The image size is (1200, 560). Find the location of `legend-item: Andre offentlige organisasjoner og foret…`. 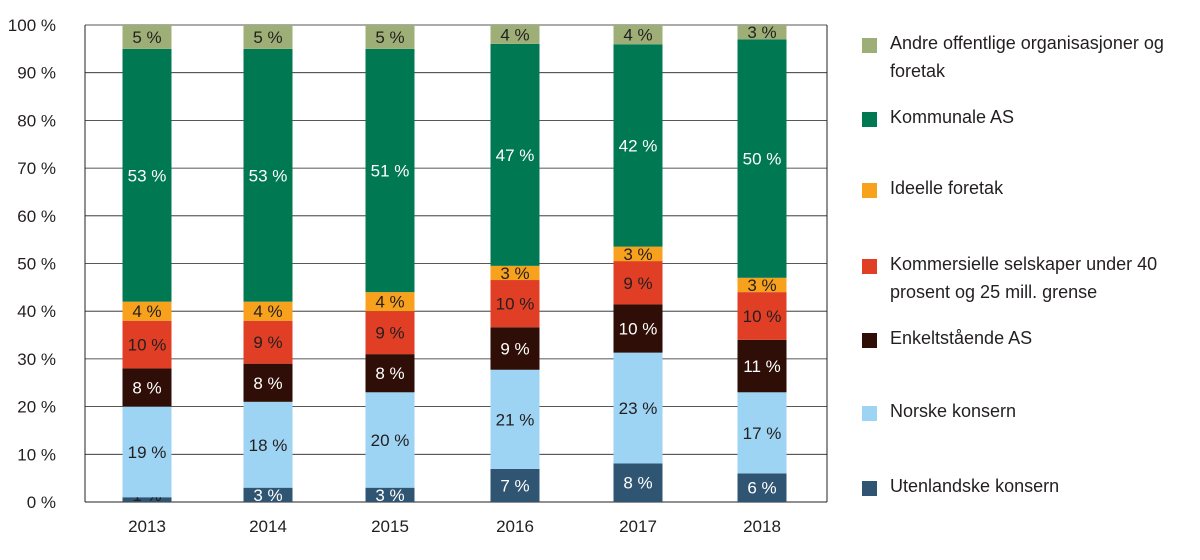

legend-item: Andre offentlige organisasjoner og foret… is located at coordinates (1031, 59).